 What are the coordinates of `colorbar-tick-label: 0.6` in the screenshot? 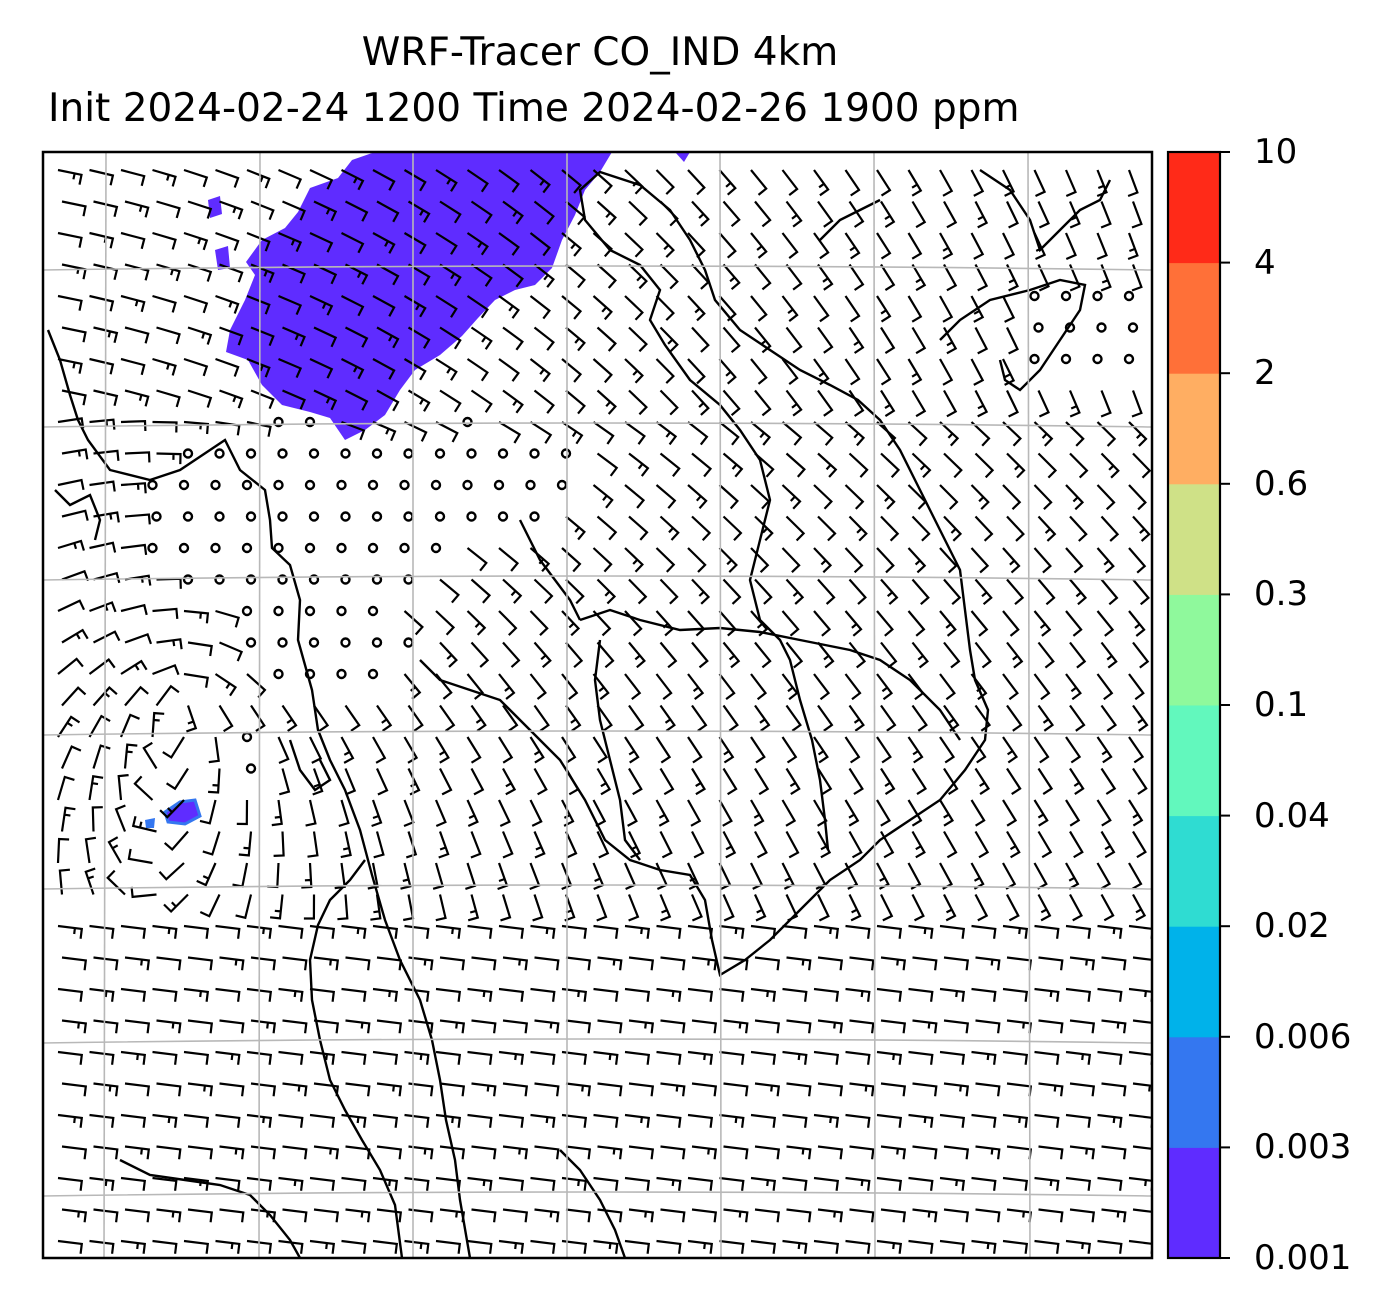 It's located at (1281, 483).